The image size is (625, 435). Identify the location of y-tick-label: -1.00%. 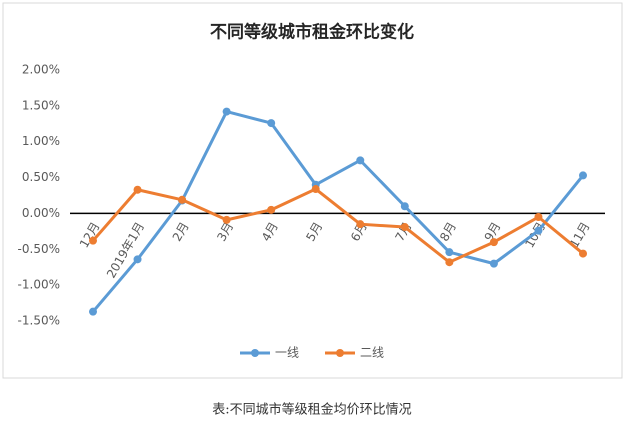
(39, 285).